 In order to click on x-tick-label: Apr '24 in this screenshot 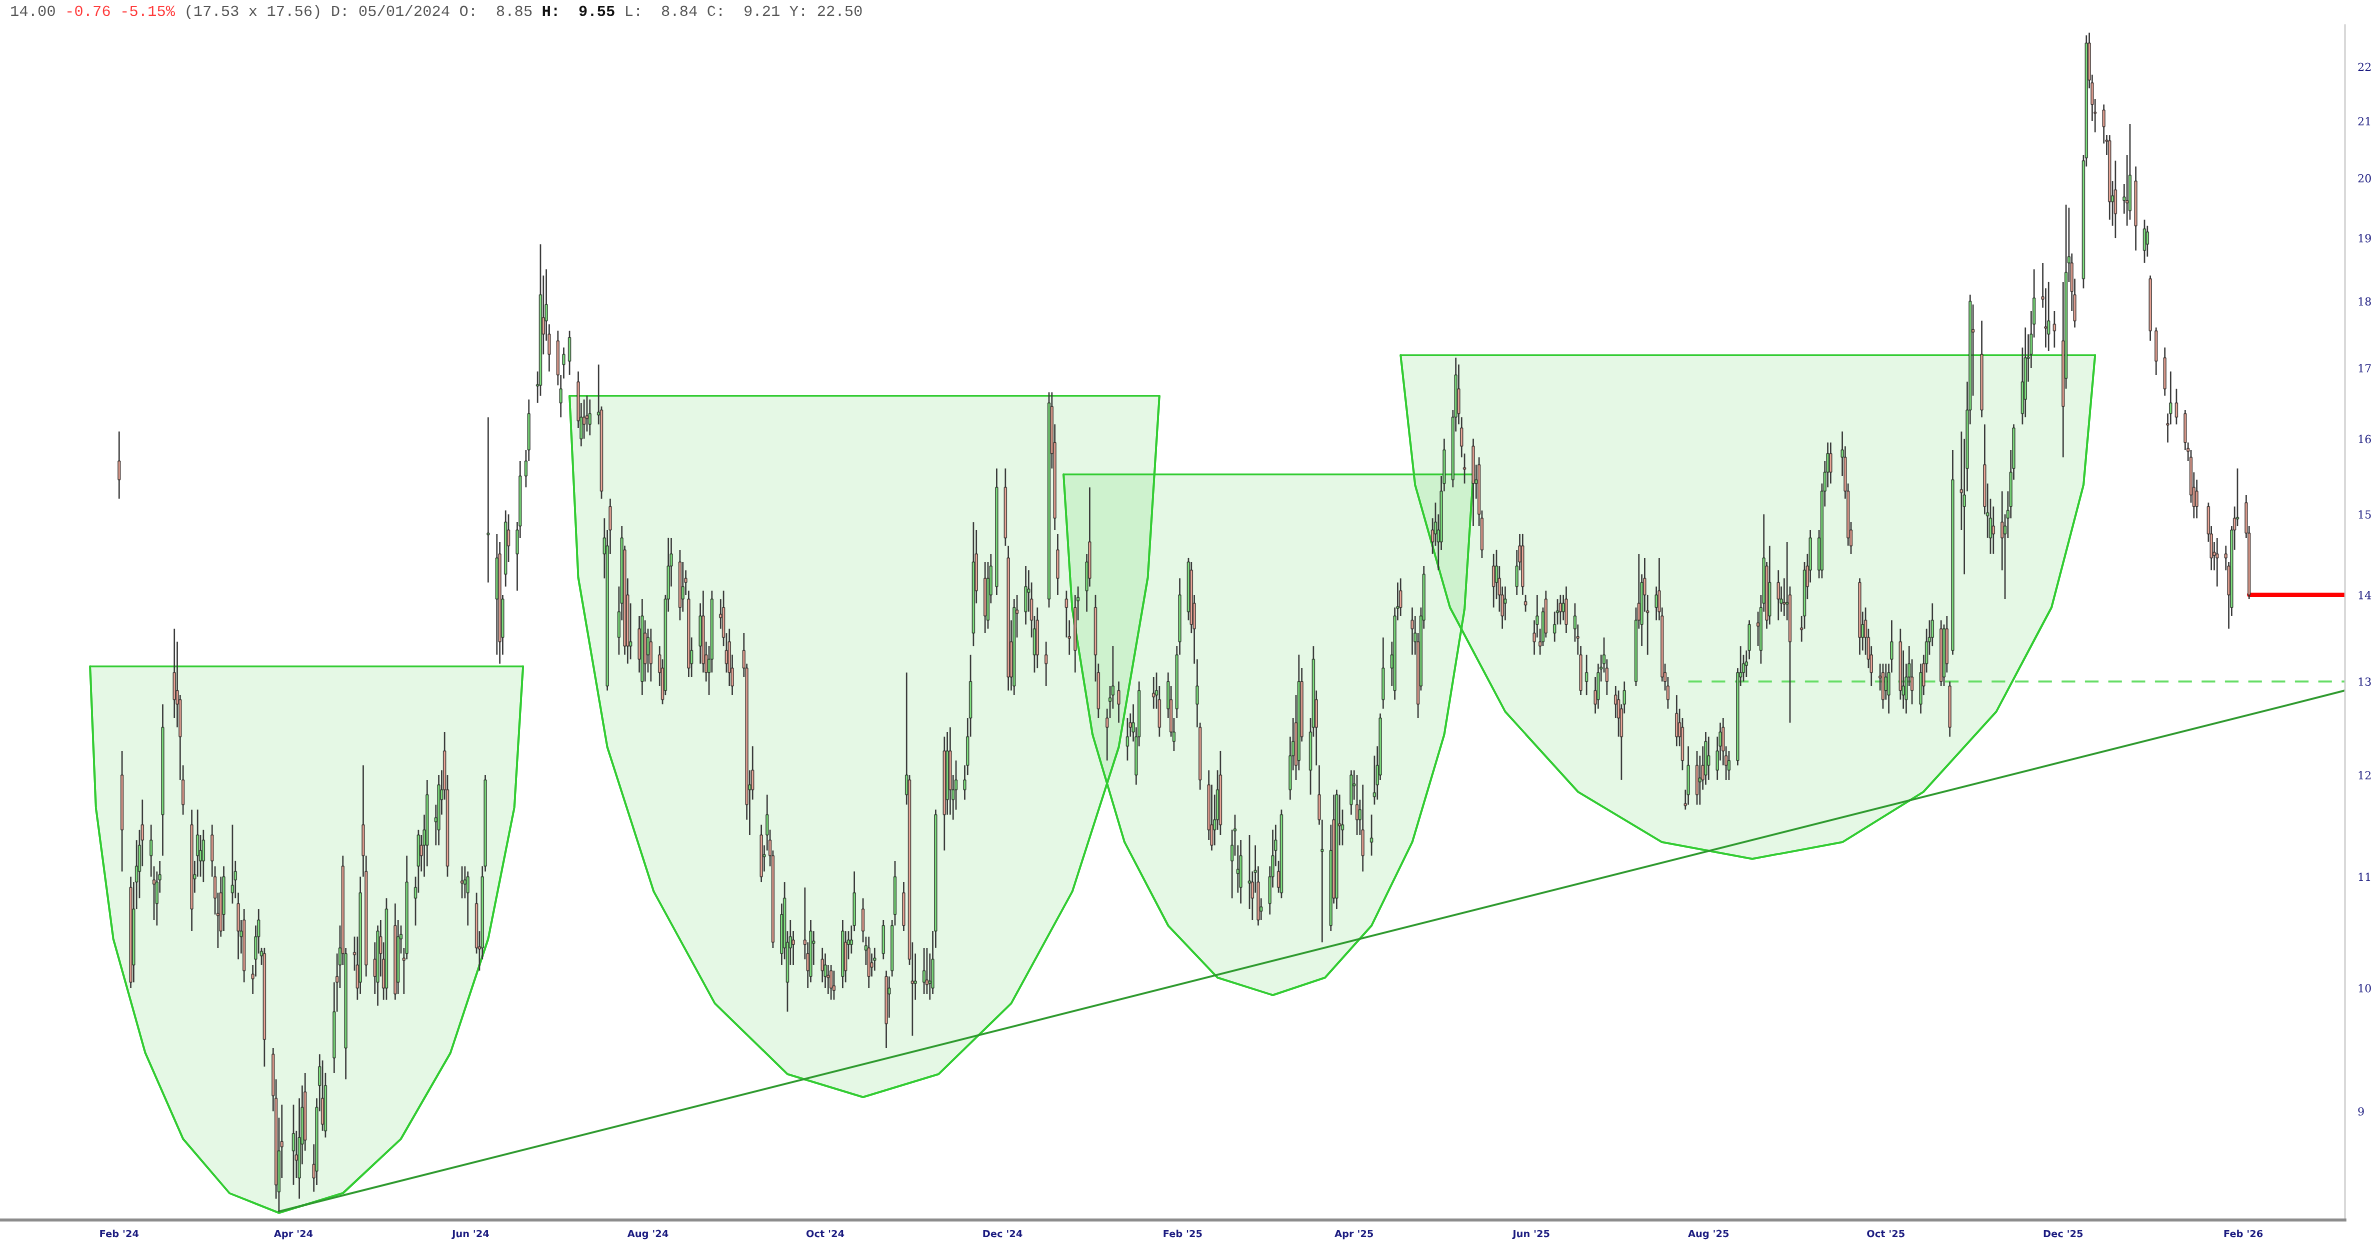, I will do `click(293, 1234)`.